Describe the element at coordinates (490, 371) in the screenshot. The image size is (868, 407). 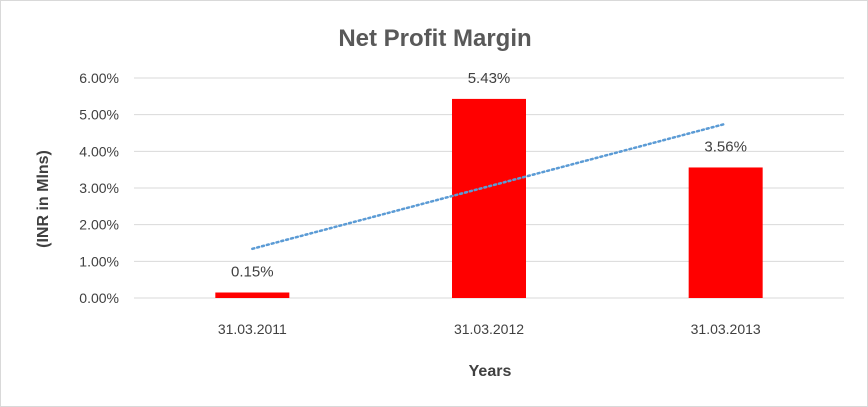
I see `x-axis-title: Years` at that location.